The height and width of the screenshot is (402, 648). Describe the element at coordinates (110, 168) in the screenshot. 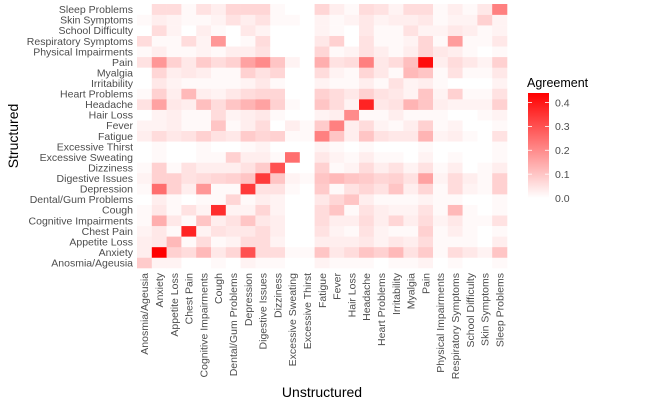

I see `y-tick-label: Dizziness` at that location.